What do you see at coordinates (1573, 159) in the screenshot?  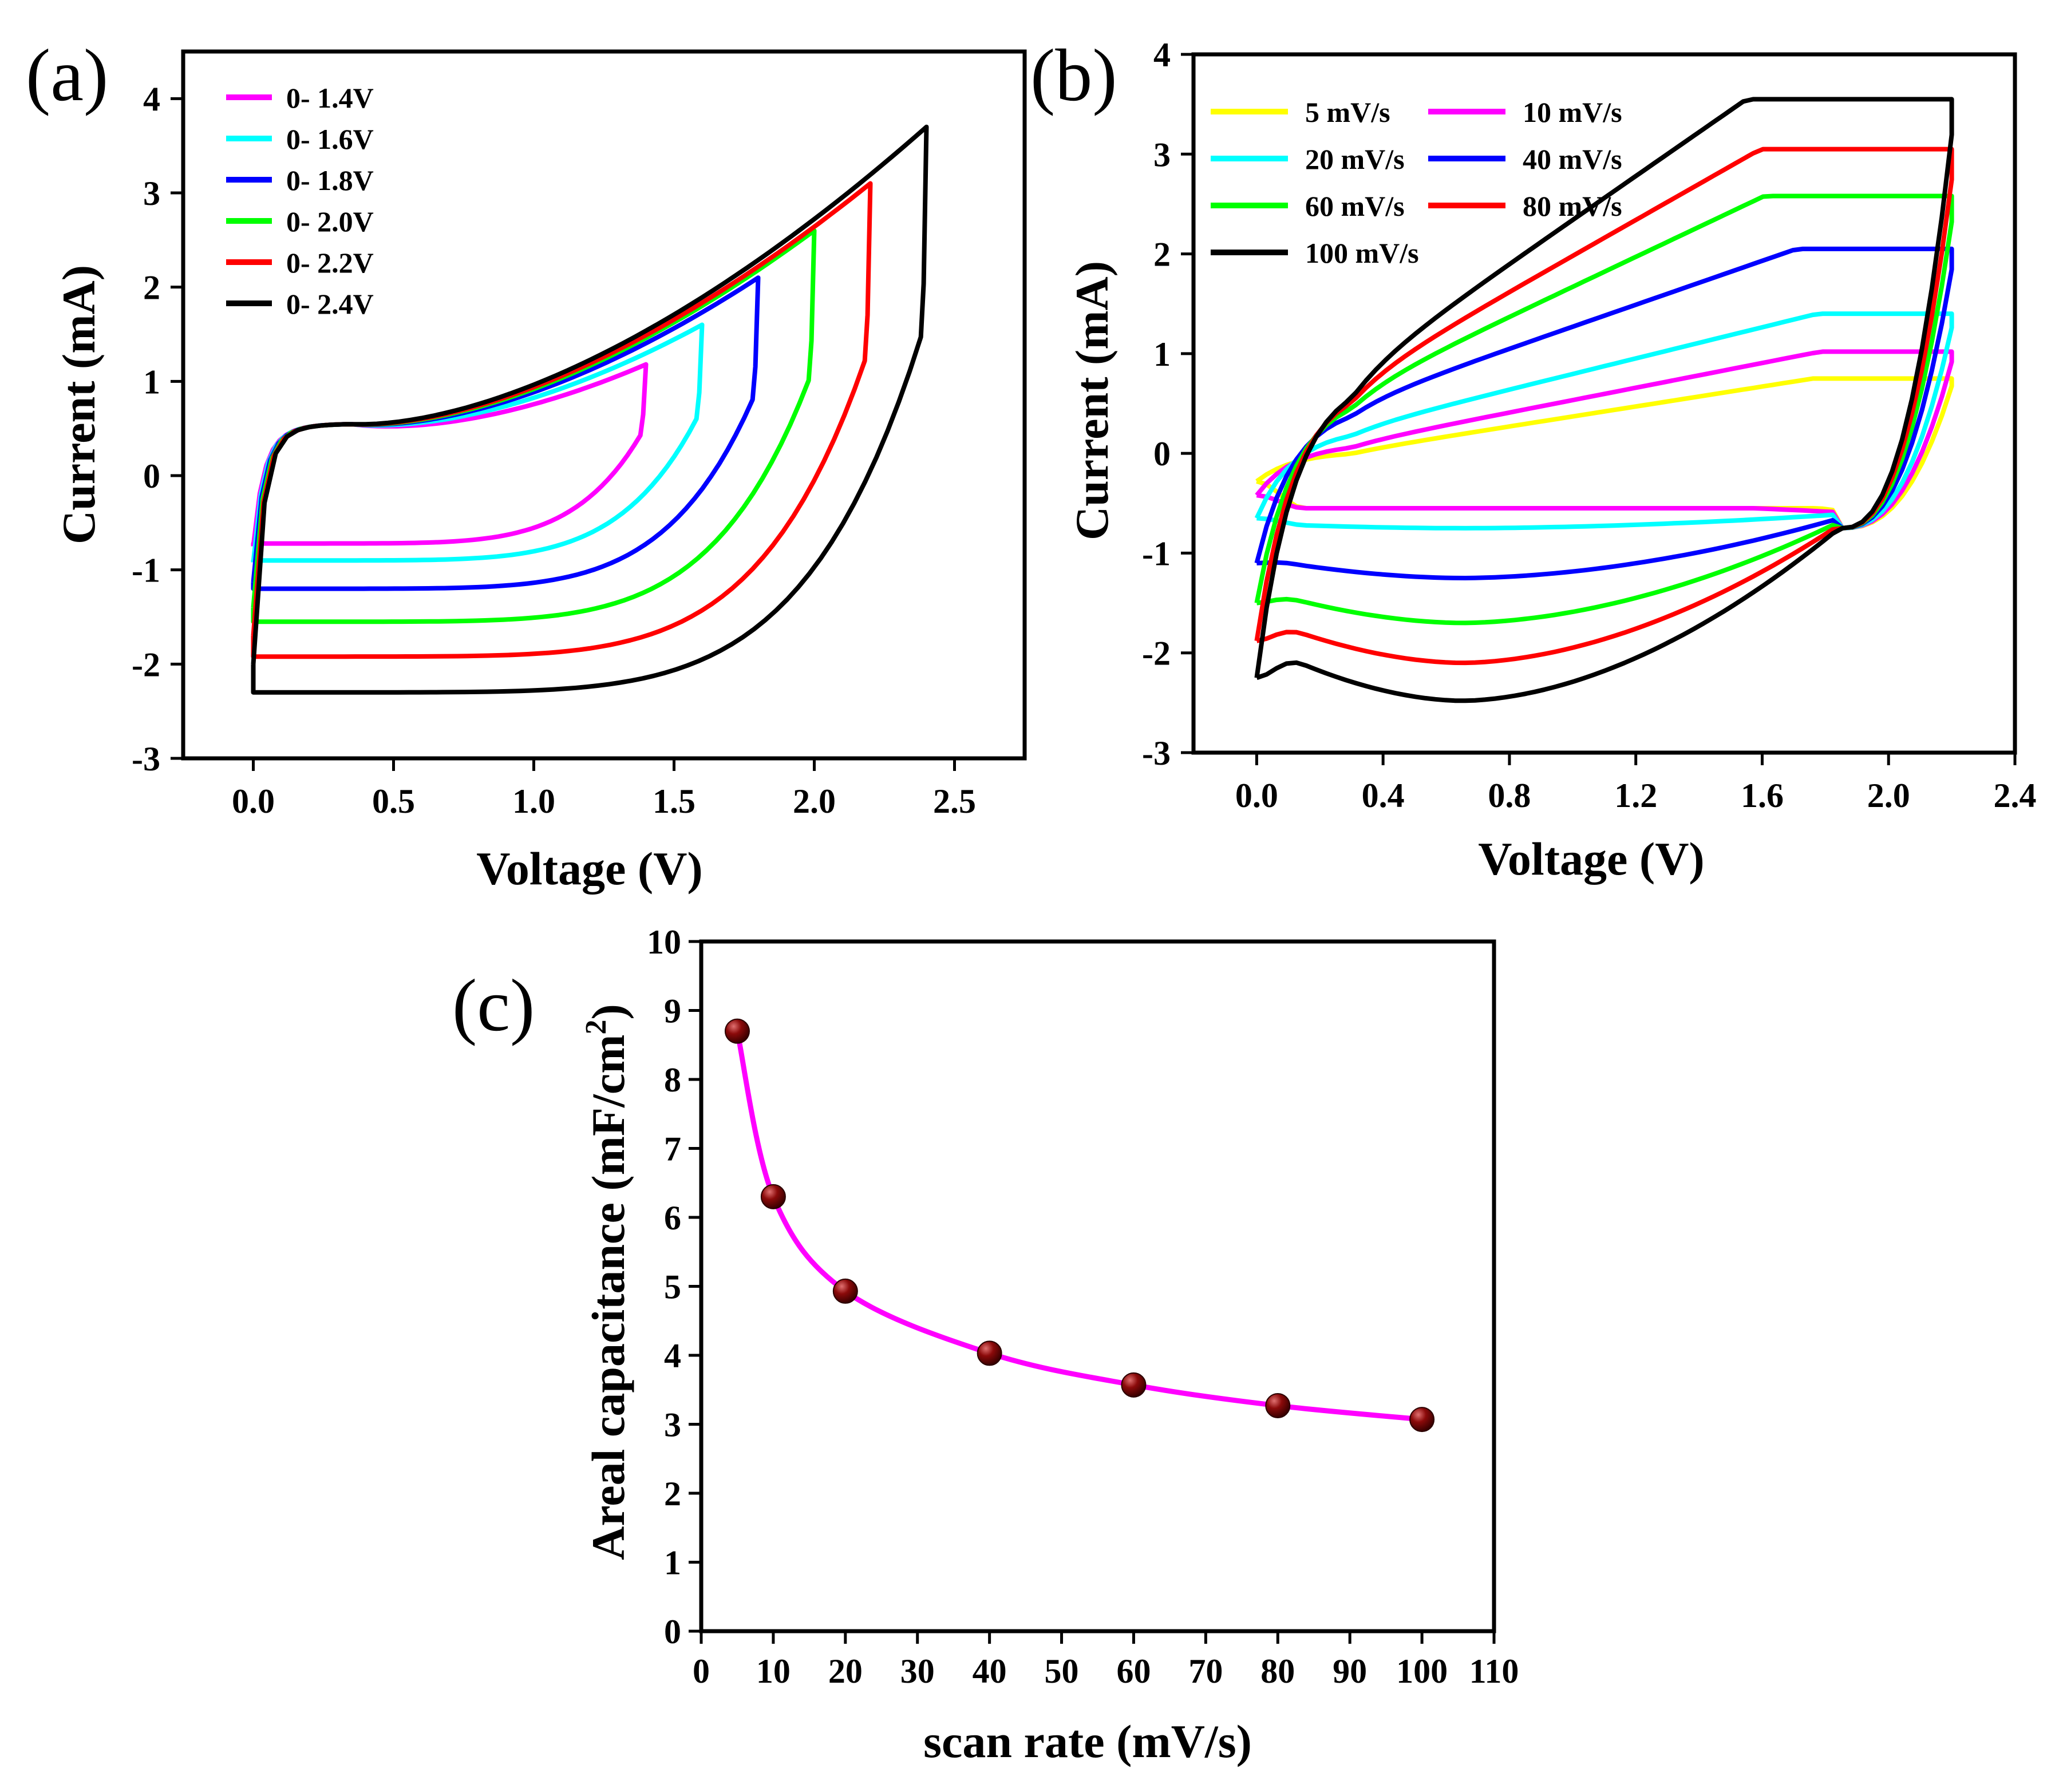 I see `panel-b-legend-label: 40 mV/s` at bounding box center [1573, 159].